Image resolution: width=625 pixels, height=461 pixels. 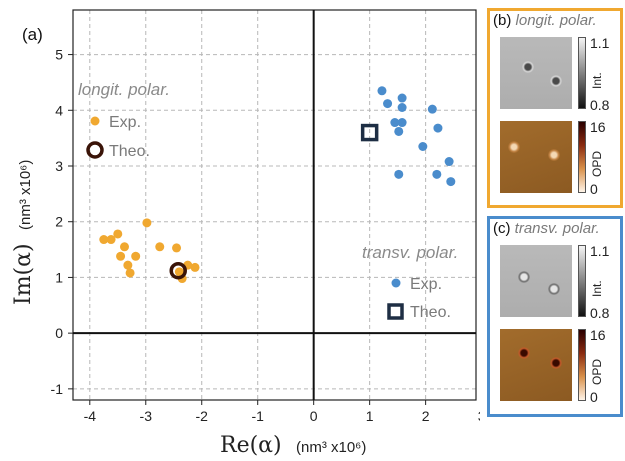 What do you see at coordinates (594, 189) in the screenshot?
I see `panel-b-opd-min: 0` at bounding box center [594, 189].